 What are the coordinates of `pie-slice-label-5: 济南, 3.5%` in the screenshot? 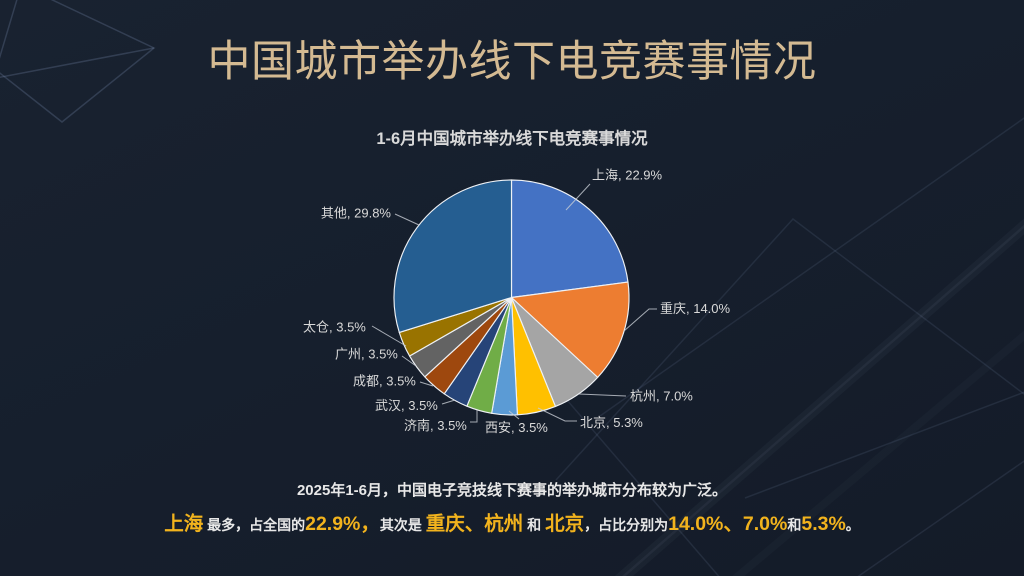 It's located at (435, 425).